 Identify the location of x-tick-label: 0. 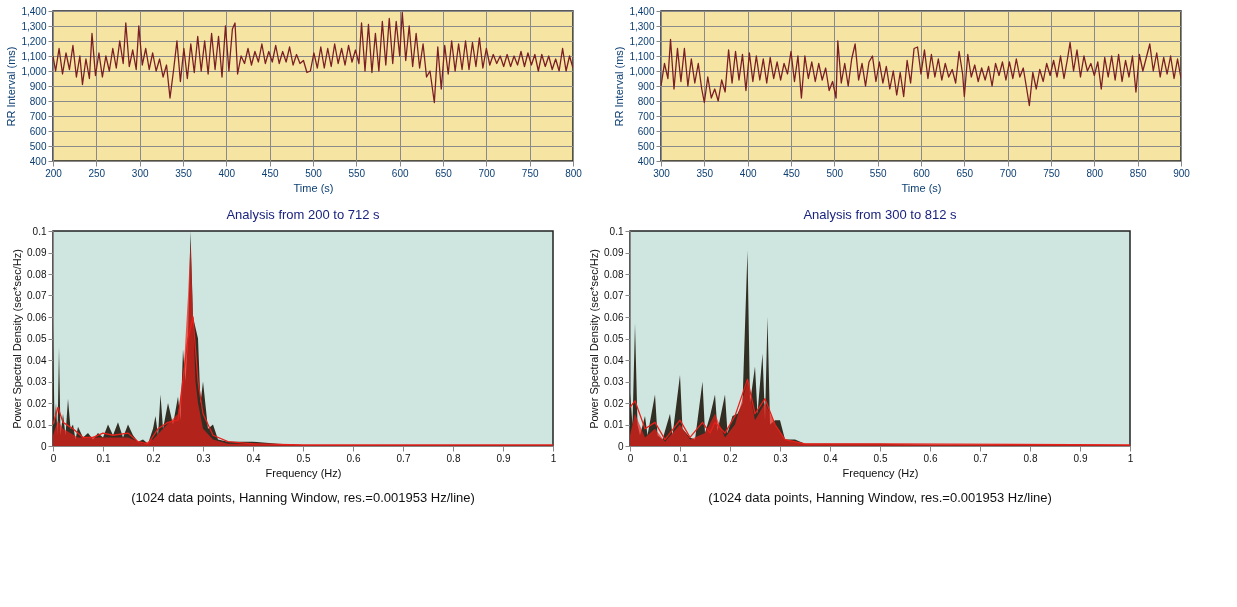
(53, 458).